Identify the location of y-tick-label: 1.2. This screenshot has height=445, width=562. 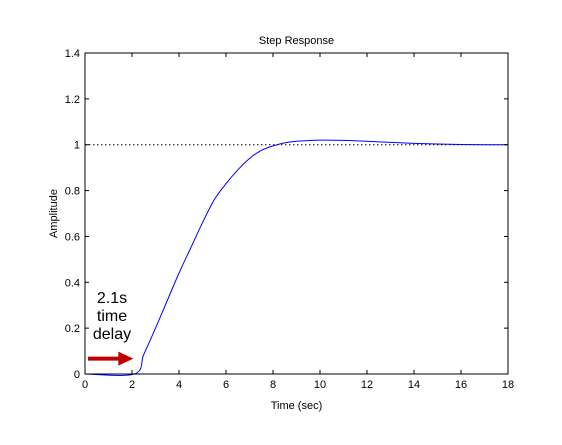
(72, 100).